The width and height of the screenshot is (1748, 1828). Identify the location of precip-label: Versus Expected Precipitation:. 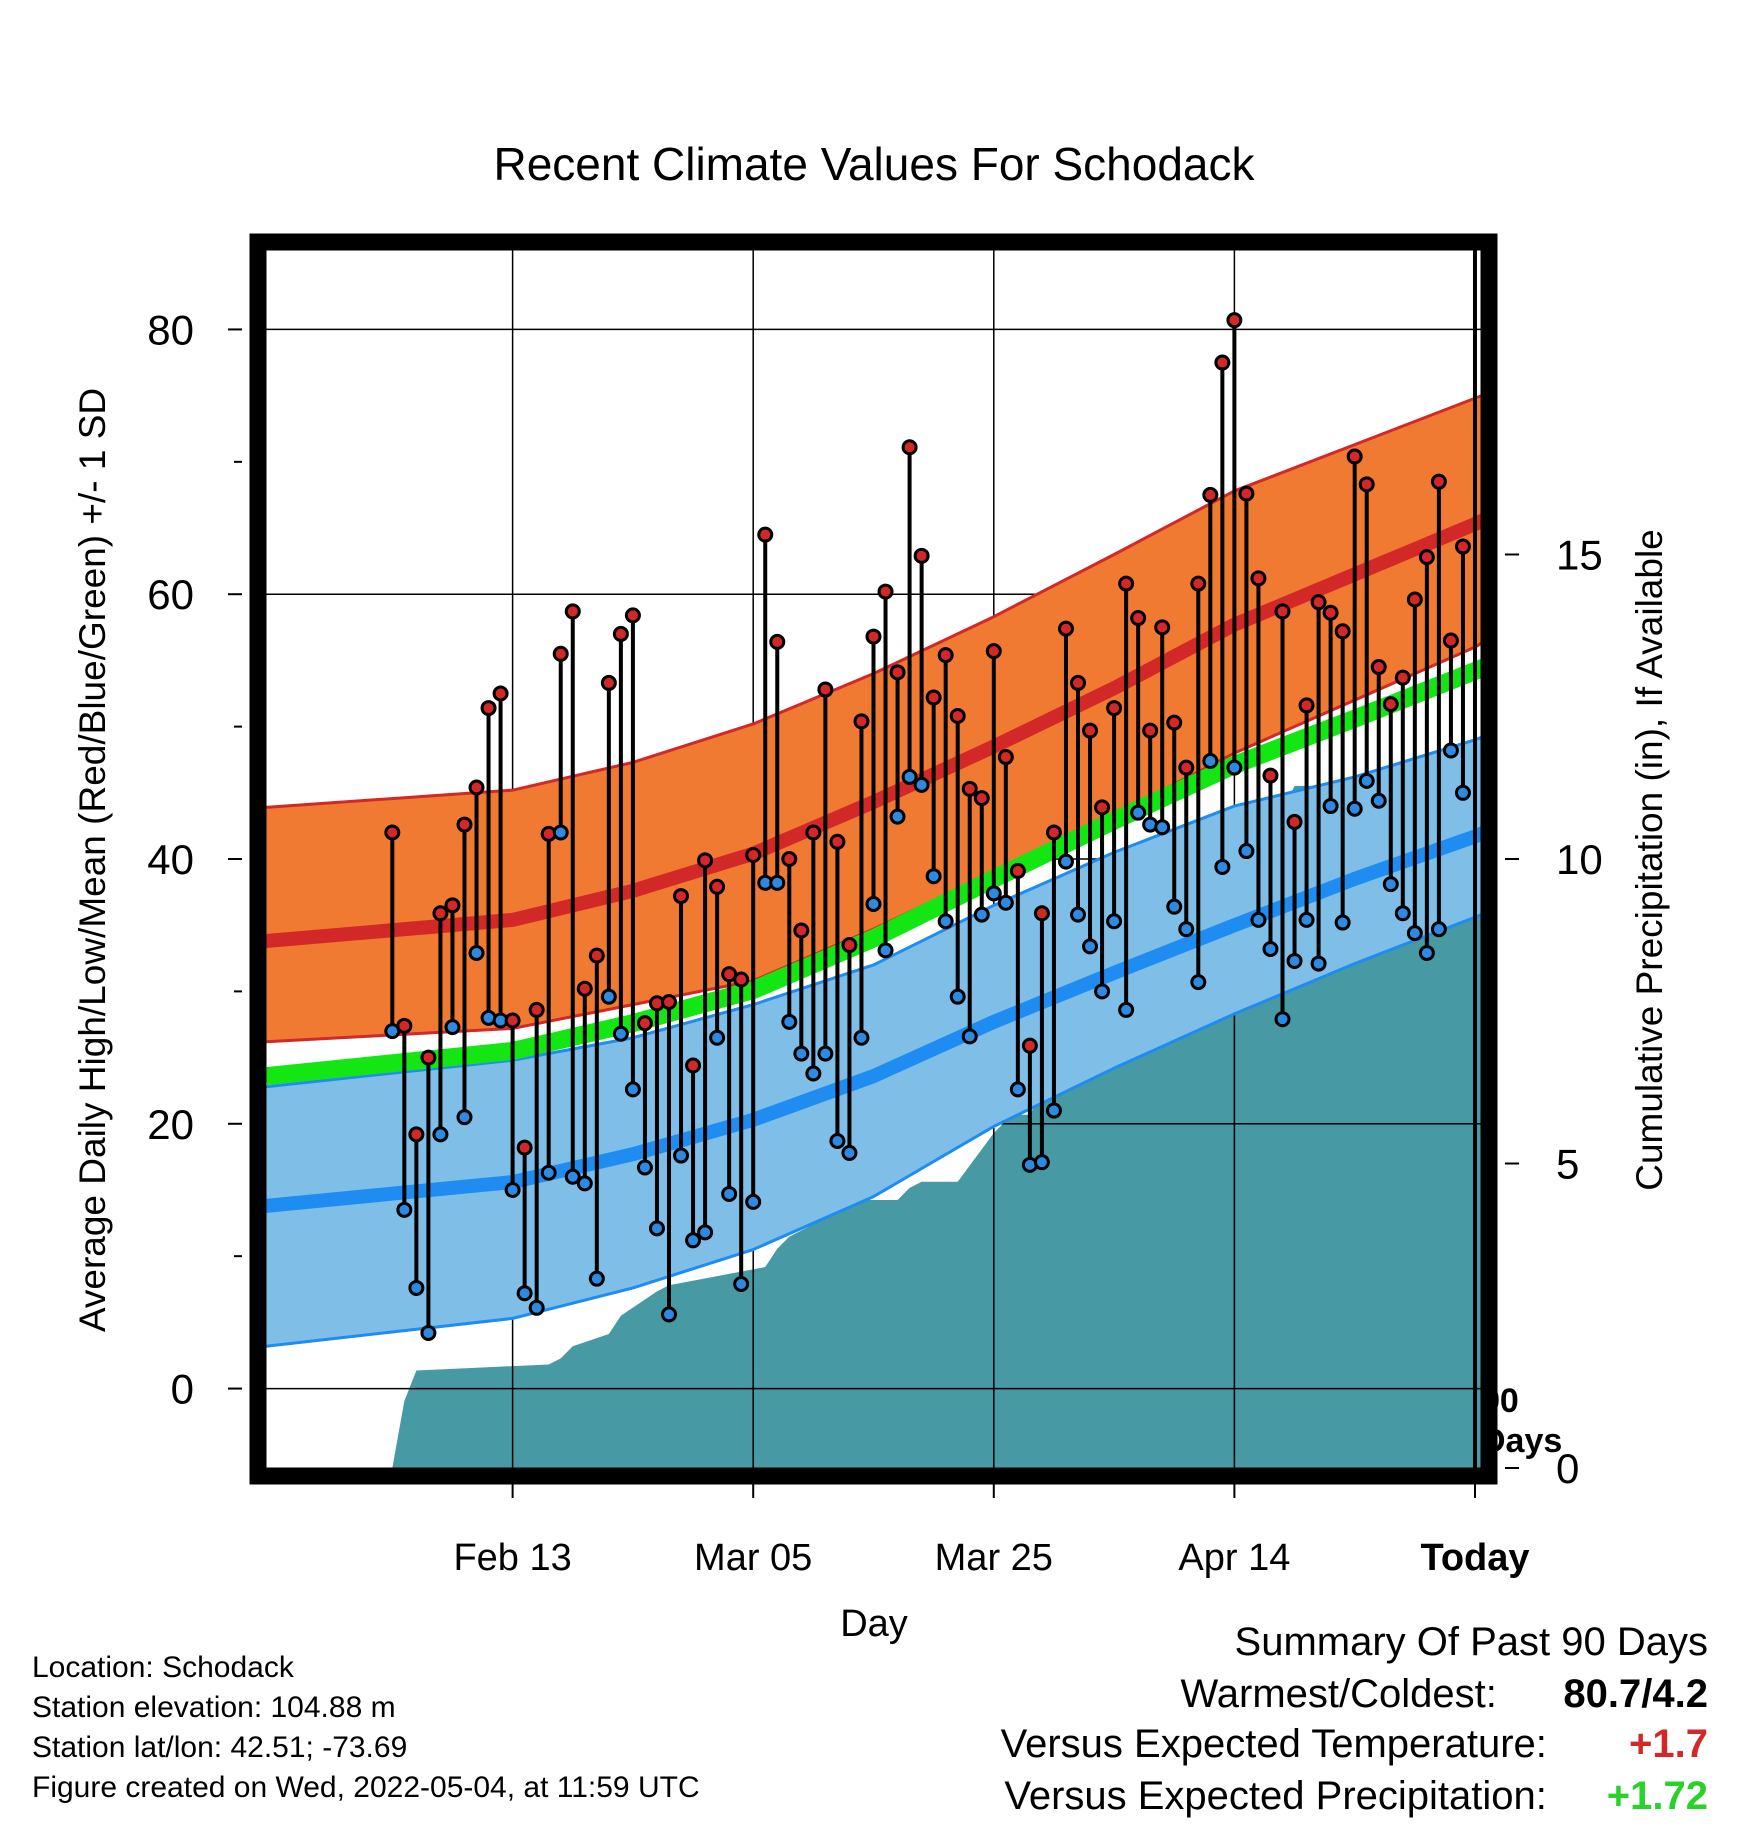
(1275, 1796).